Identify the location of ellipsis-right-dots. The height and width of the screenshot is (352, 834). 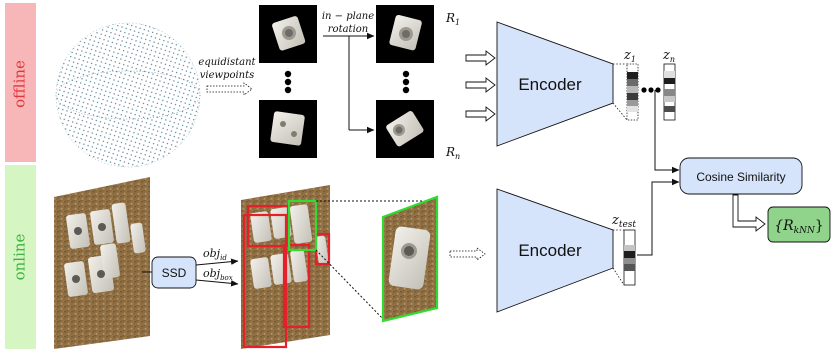
(406, 82).